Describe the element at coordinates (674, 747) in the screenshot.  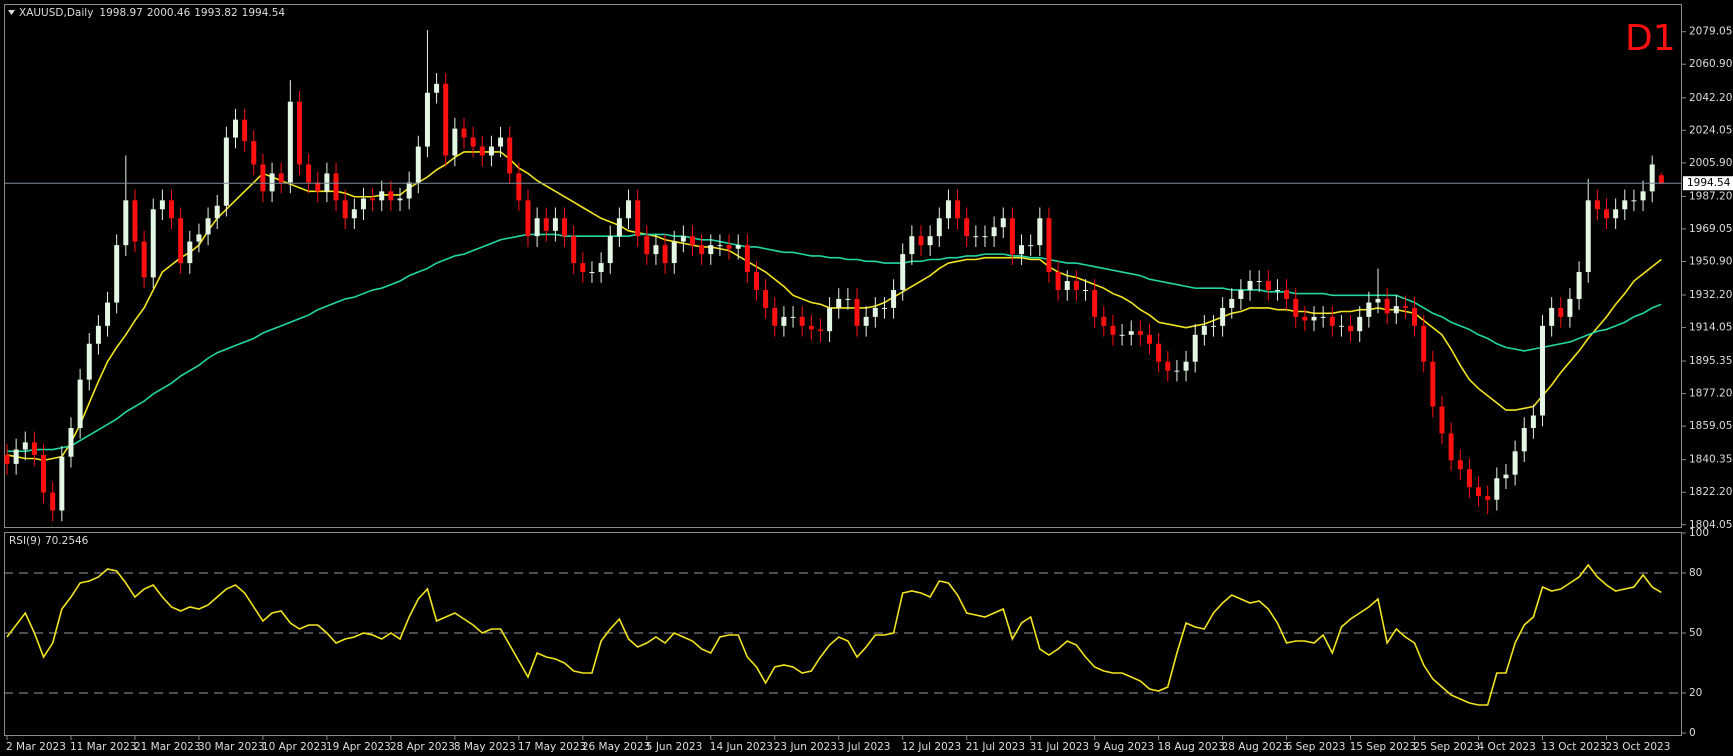
I see `x-tick-label: 5 Jun 2023` at that location.